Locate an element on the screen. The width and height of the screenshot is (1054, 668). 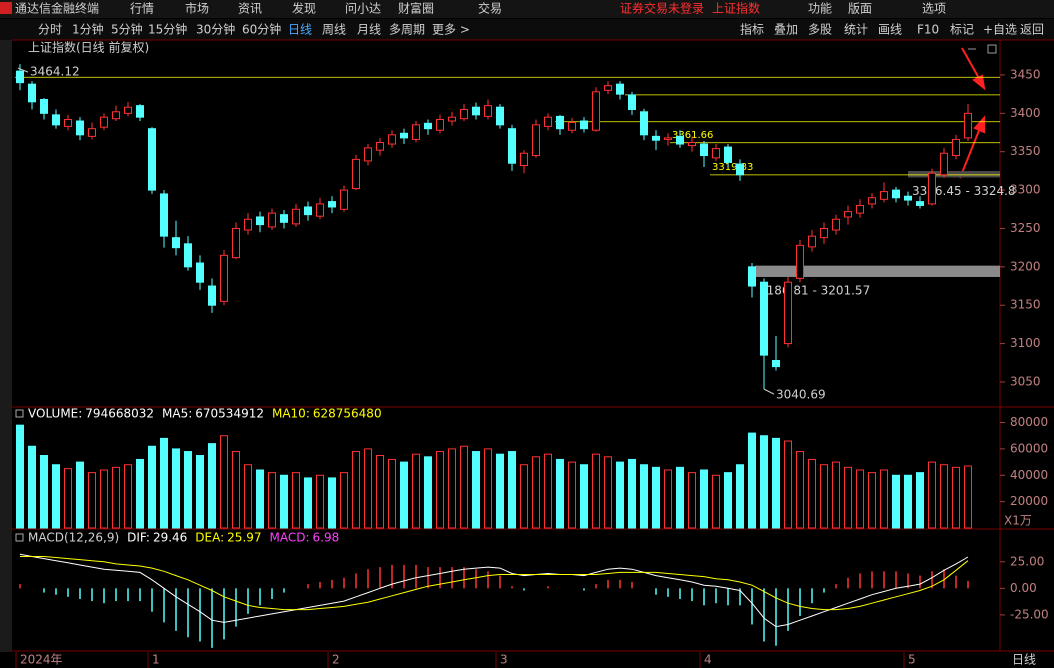
indicator-name: MA10: is located at coordinates (291, 414).